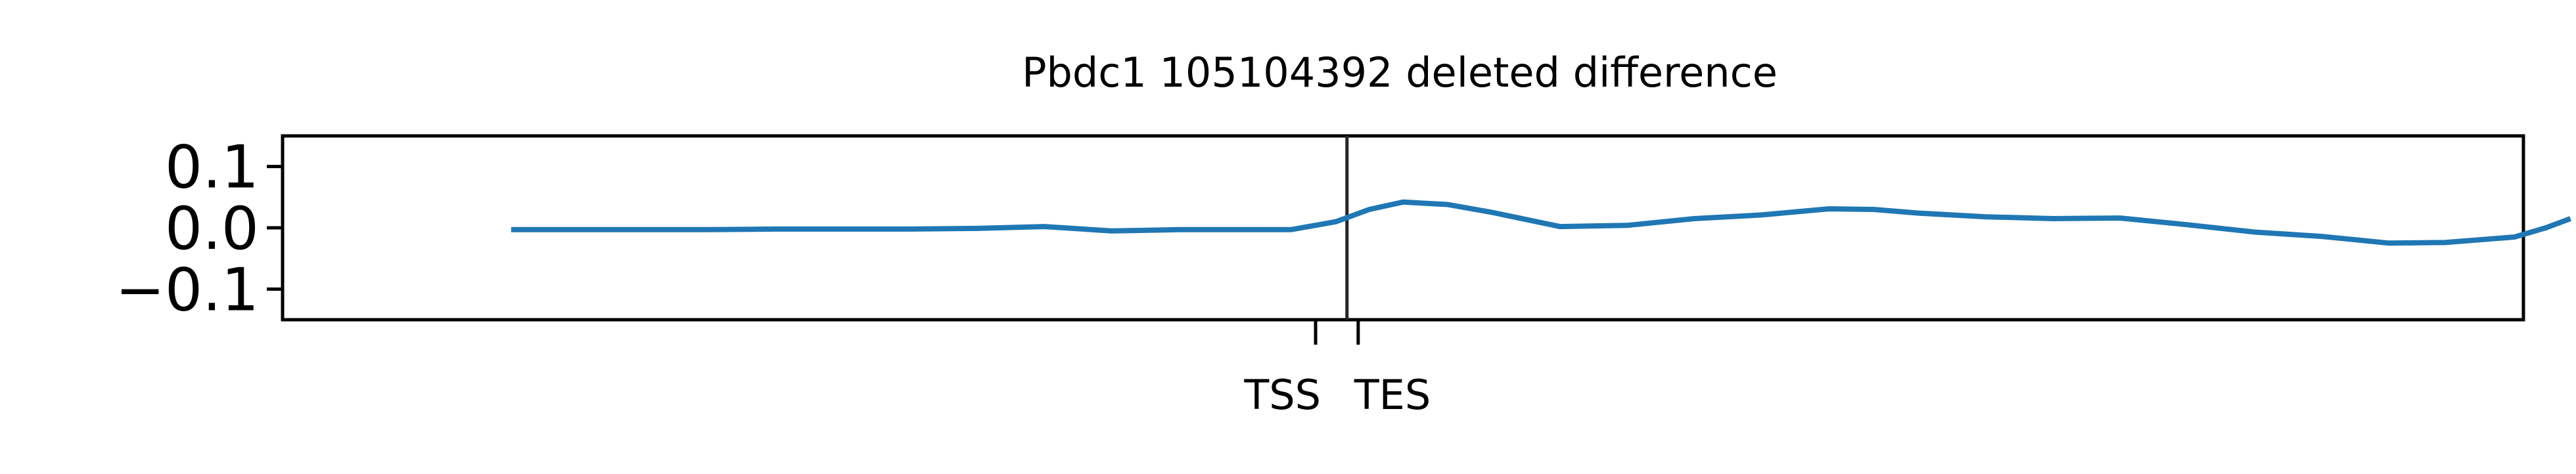 The width and height of the screenshot is (2576, 474). I want to click on x-axis-markers: TSS TES, so click(1337, 369).